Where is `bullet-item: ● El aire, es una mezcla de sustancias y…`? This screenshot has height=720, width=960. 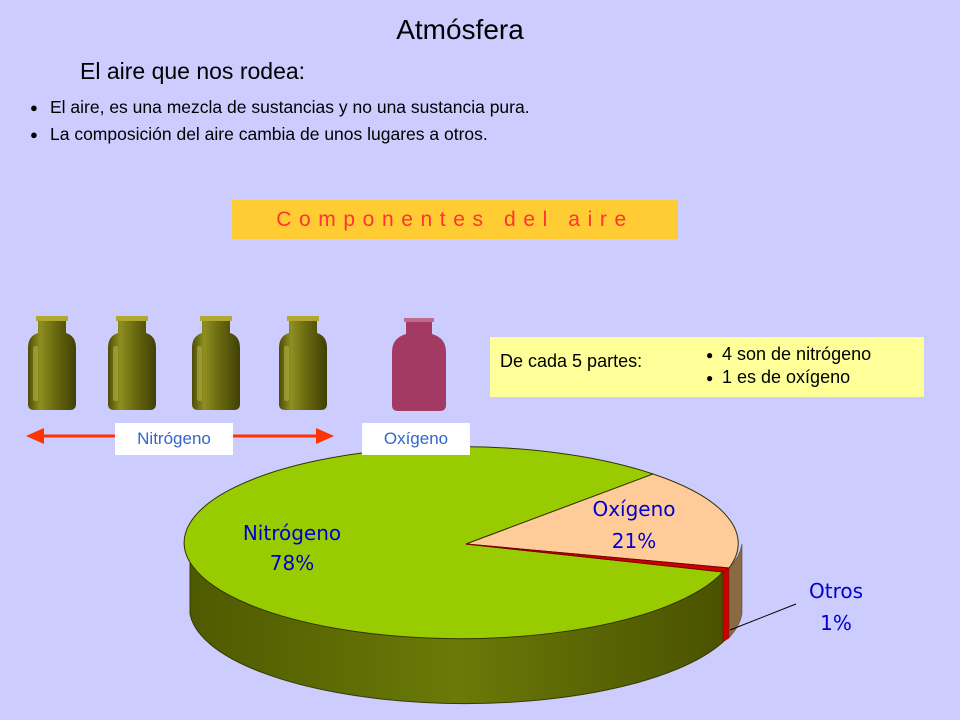
bullet-item: ● El aire, es una mezcla de sustancias y… is located at coordinates (364, 107).